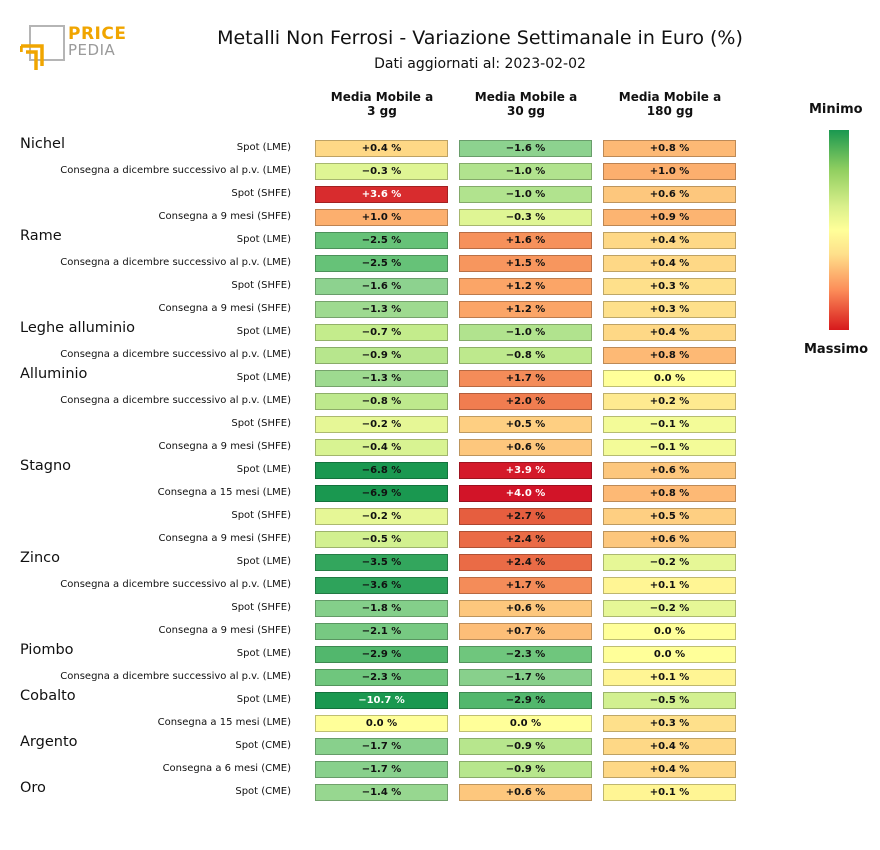 The height and width of the screenshot is (850, 880). What do you see at coordinates (669, 700) in the screenshot?
I see `heatmap-cell: −0.5 %` at bounding box center [669, 700].